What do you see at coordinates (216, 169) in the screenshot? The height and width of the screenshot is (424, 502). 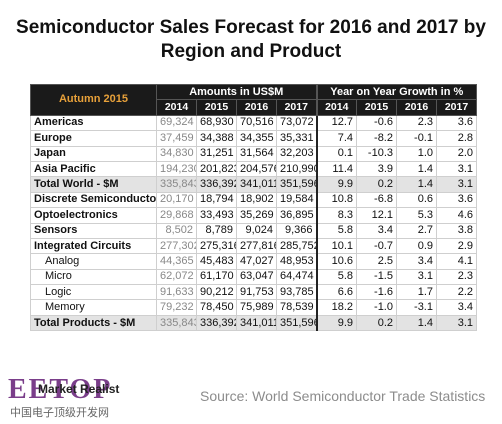 I see `amount-cell: 201,823` at bounding box center [216, 169].